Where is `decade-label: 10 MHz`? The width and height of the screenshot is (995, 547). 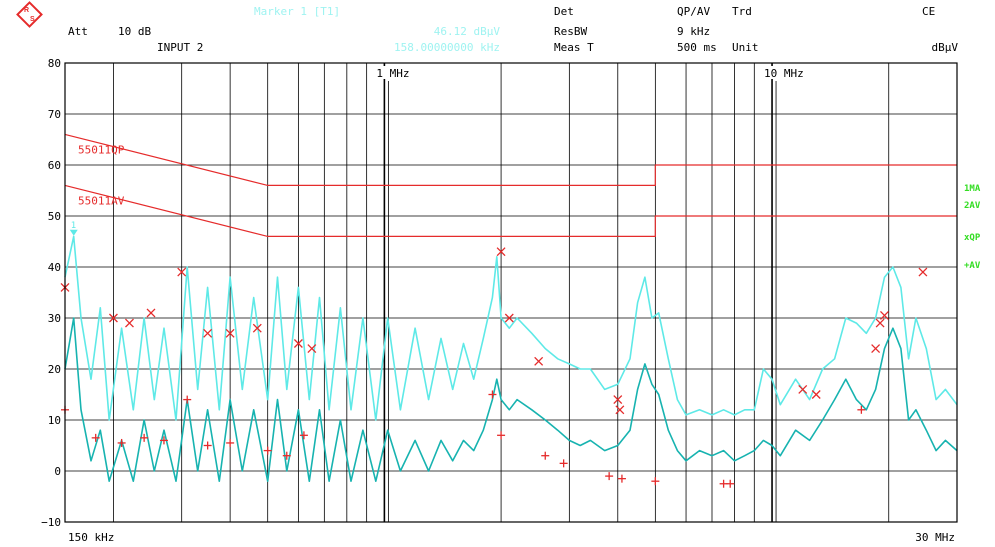 decade-label: 10 MHz is located at coordinates (784, 73).